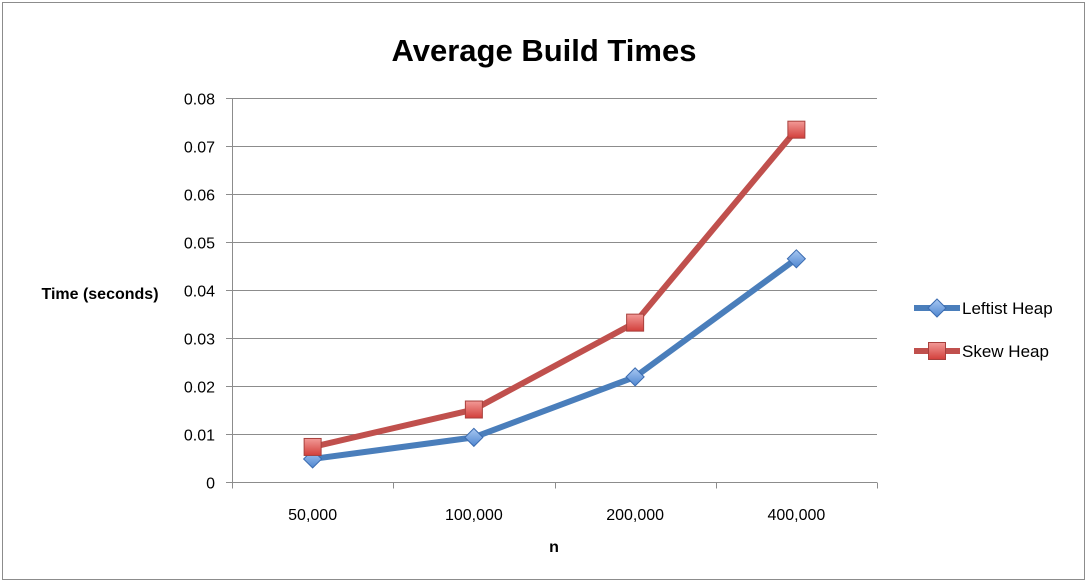  What do you see at coordinates (796, 515) in the screenshot?
I see `x-tick-label: 400,000` at bounding box center [796, 515].